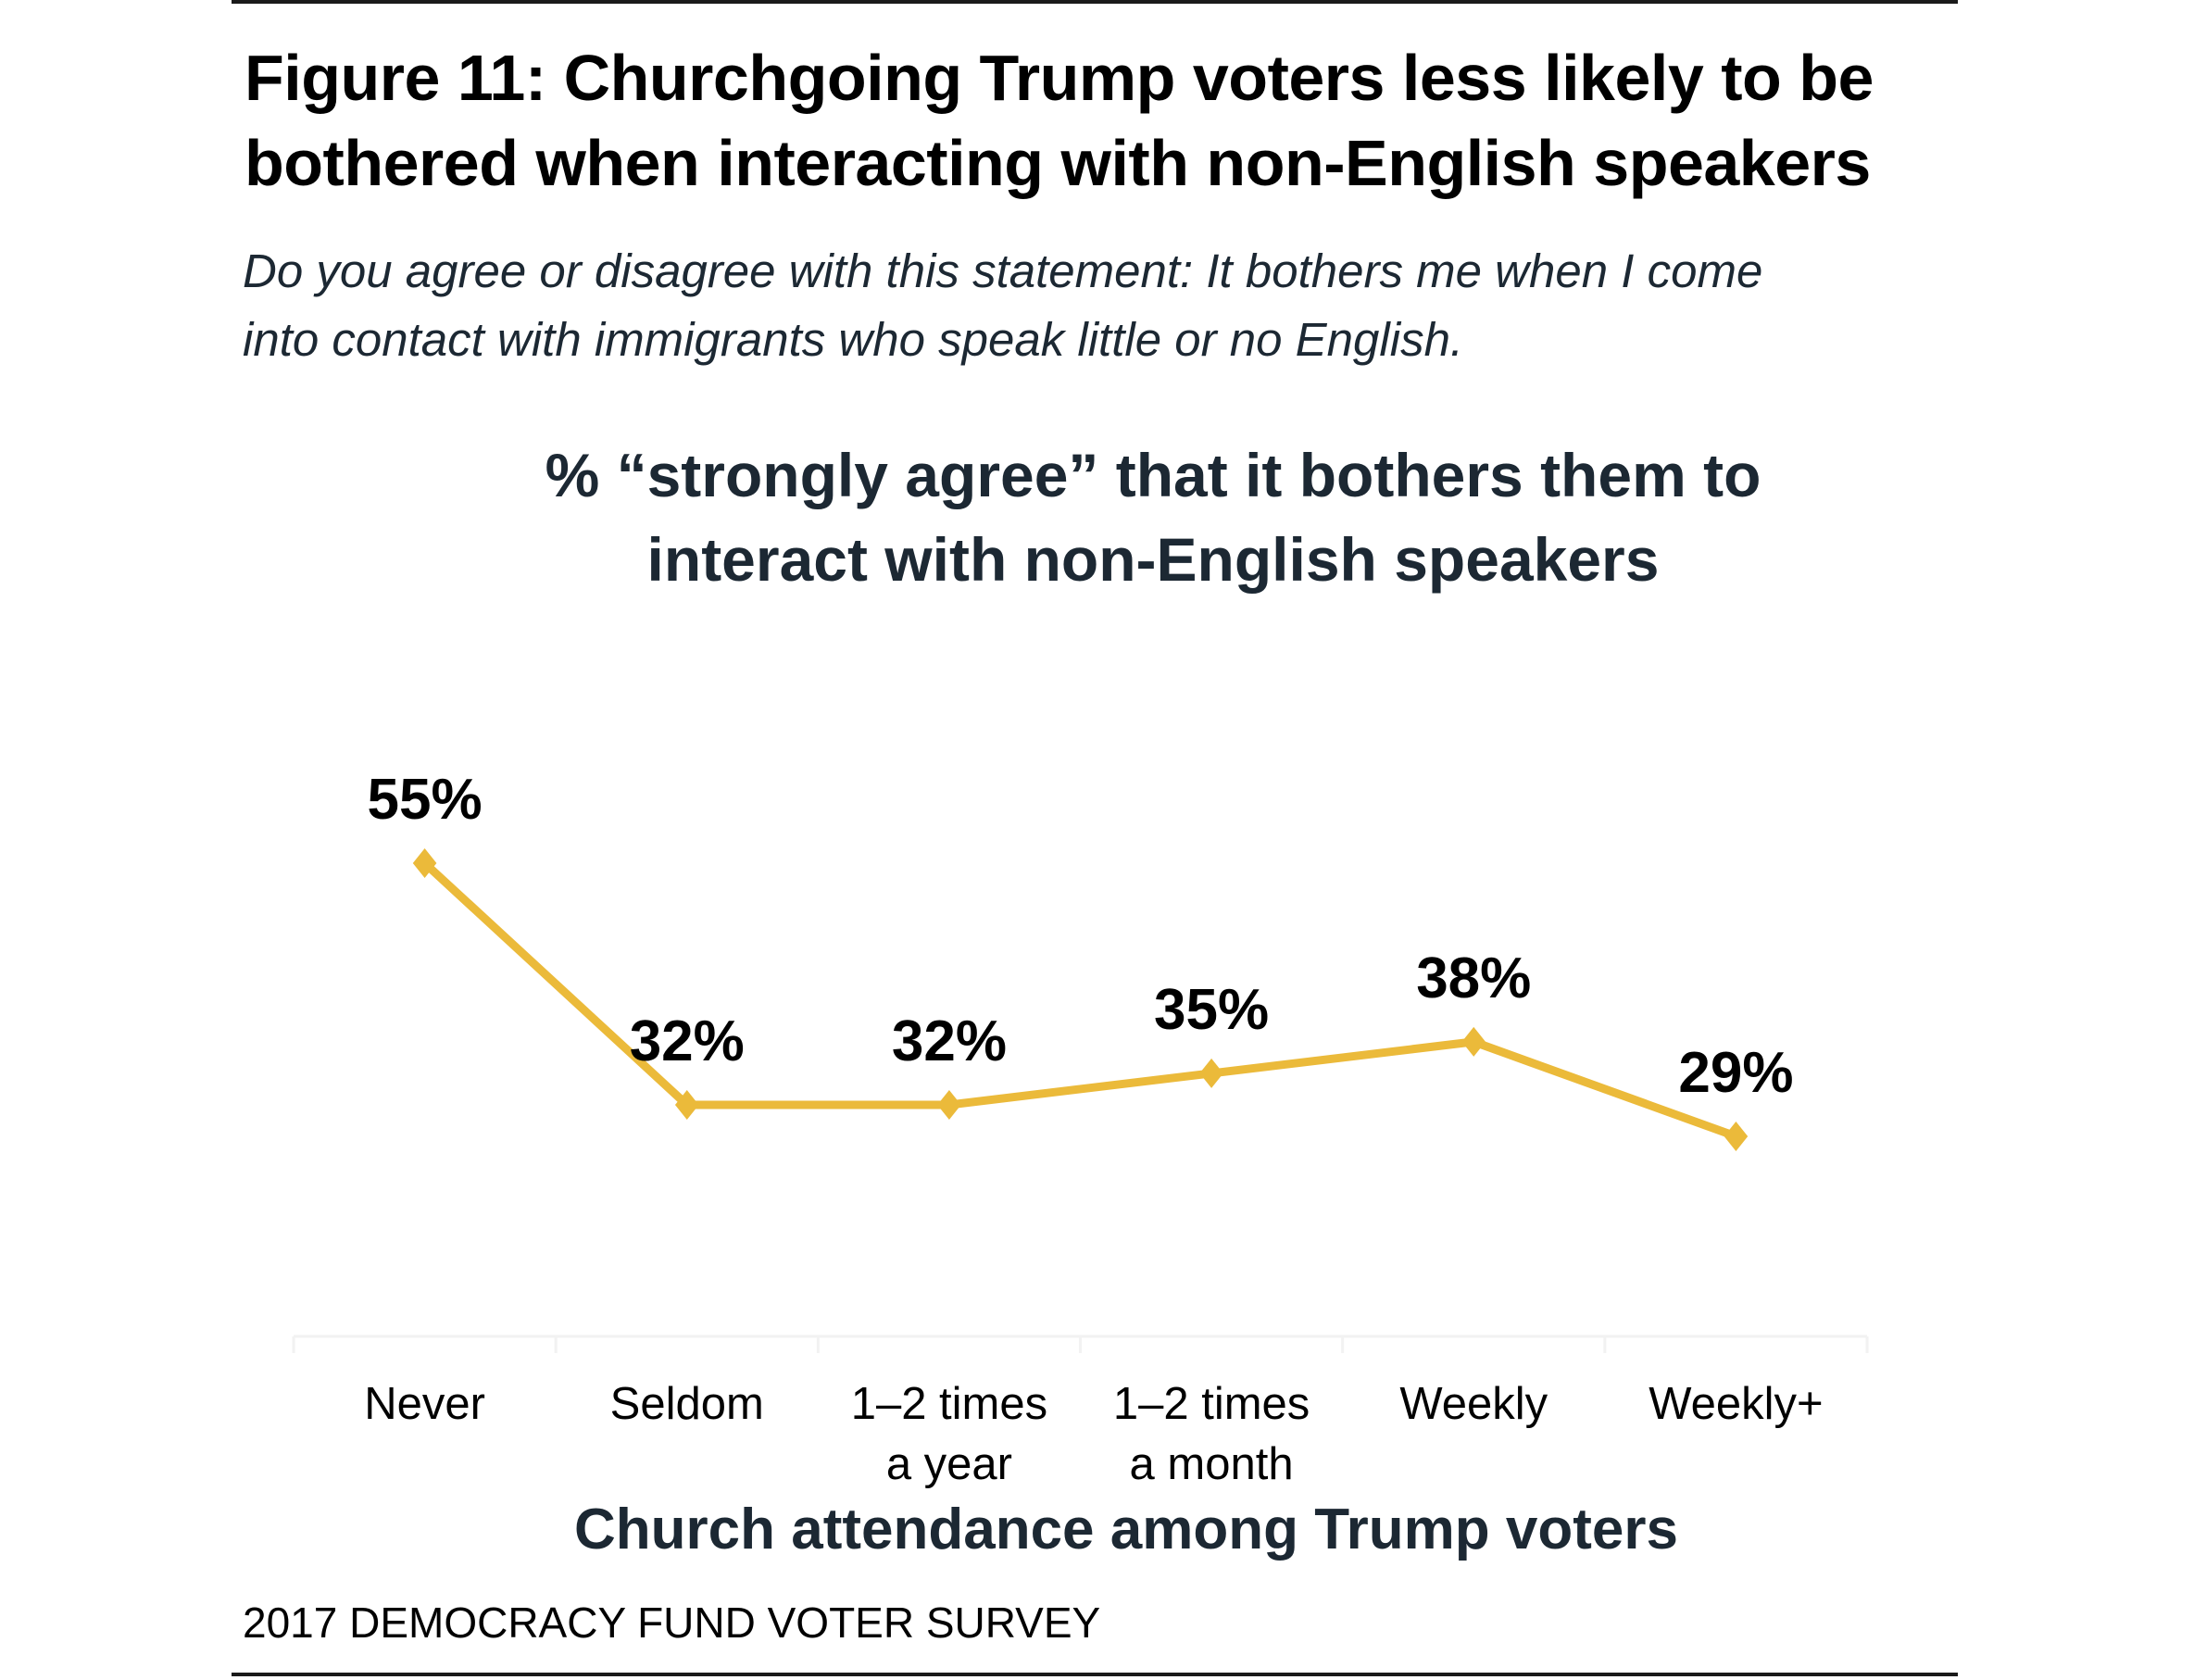 The height and width of the screenshot is (1680, 2194). What do you see at coordinates (672, 1623) in the screenshot?
I see `source-note: 2017 DEMOCRACY FUND VOTER SURVEY` at bounding box center [672, 1623].